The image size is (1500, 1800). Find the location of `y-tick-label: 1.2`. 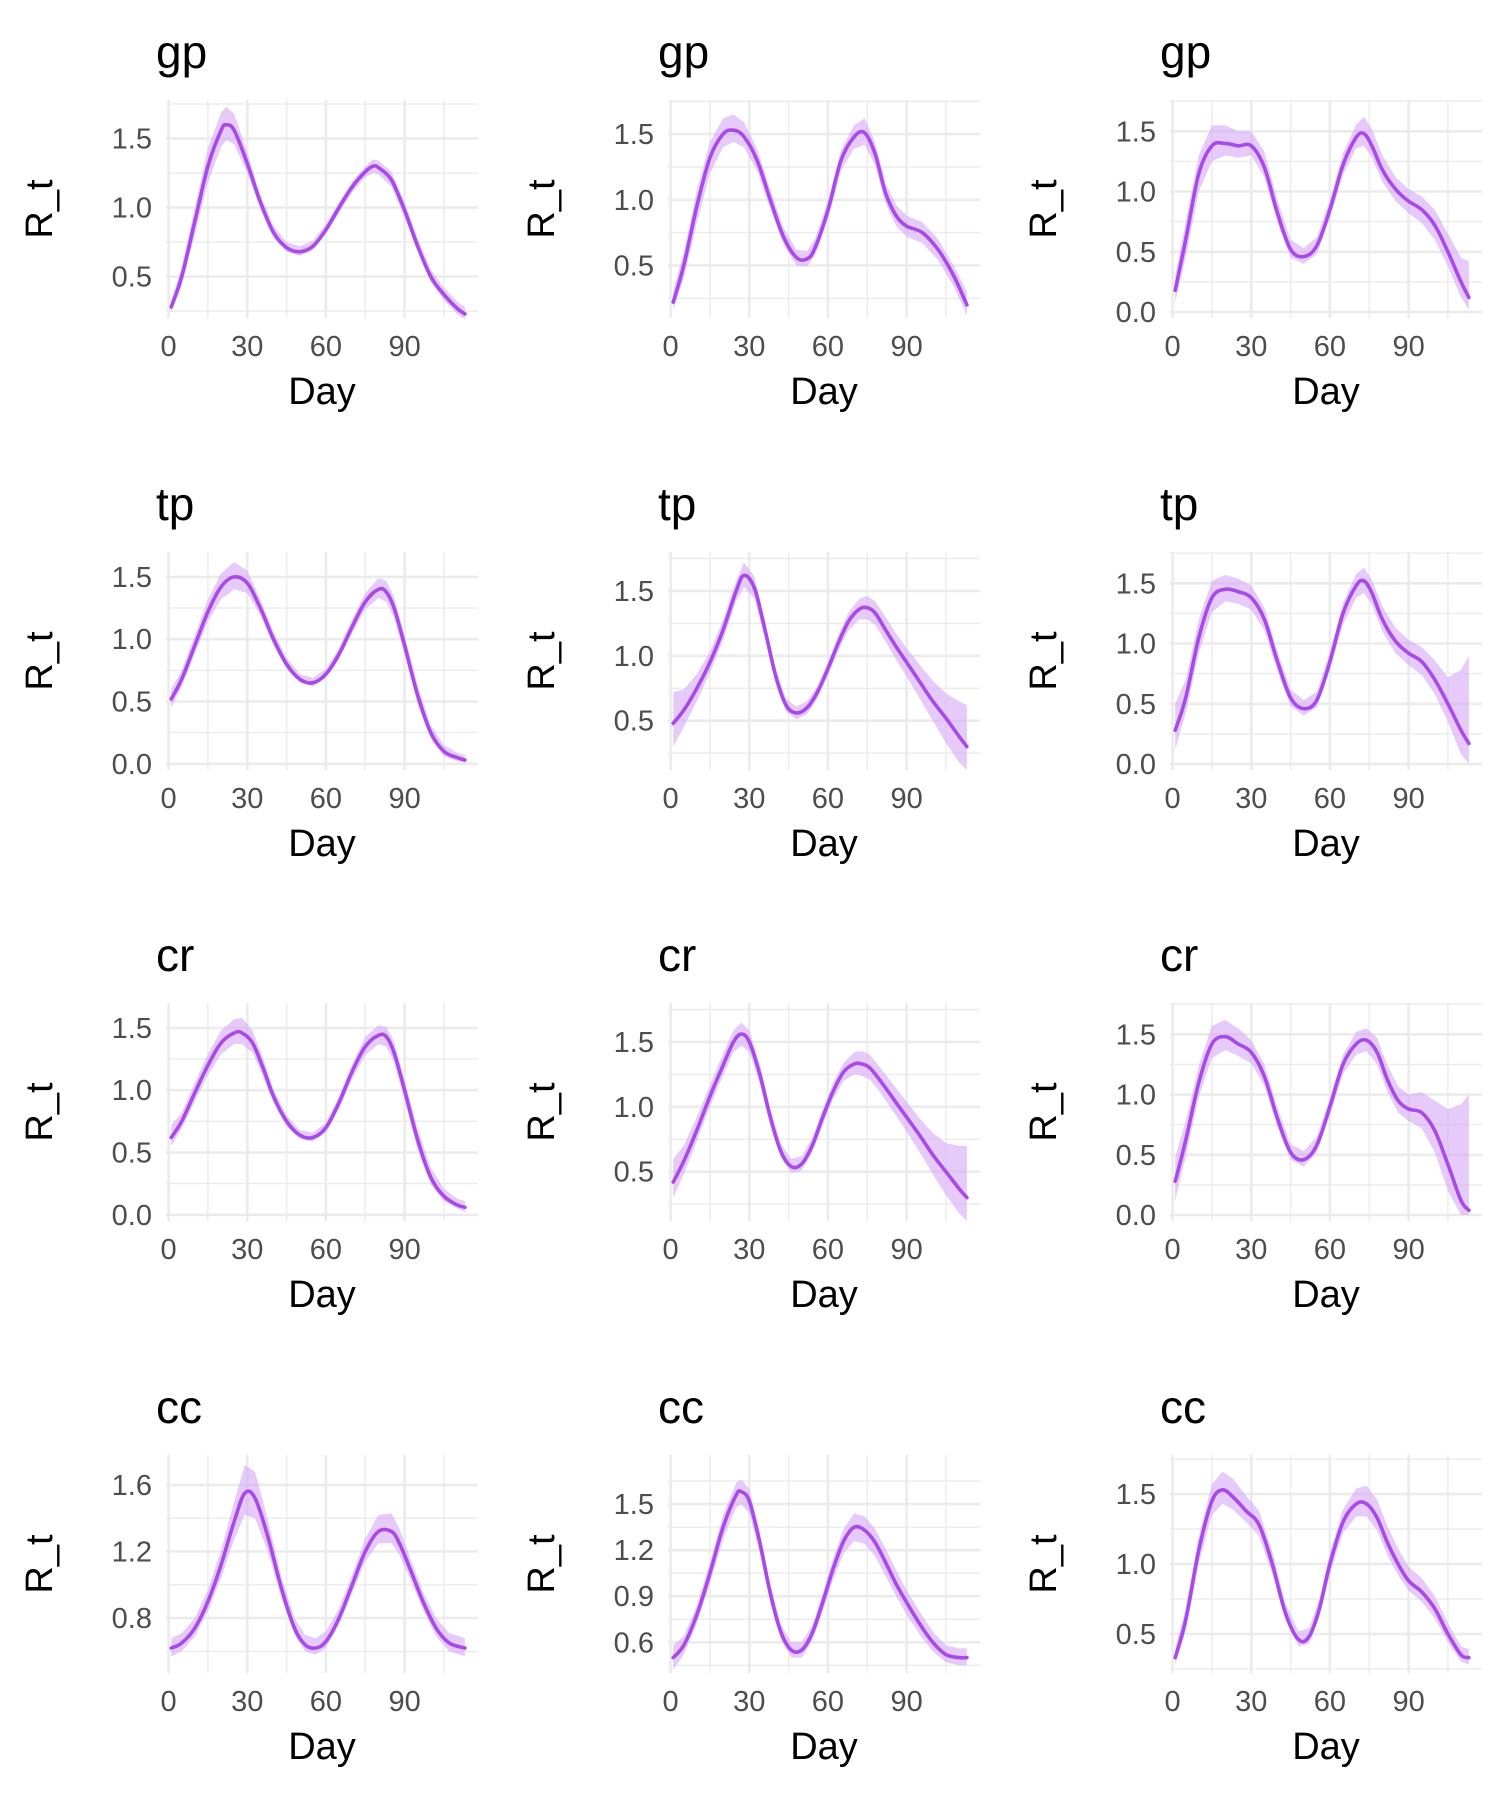

y-tick-label: 1.2 is located at coordinates (634, 1551).